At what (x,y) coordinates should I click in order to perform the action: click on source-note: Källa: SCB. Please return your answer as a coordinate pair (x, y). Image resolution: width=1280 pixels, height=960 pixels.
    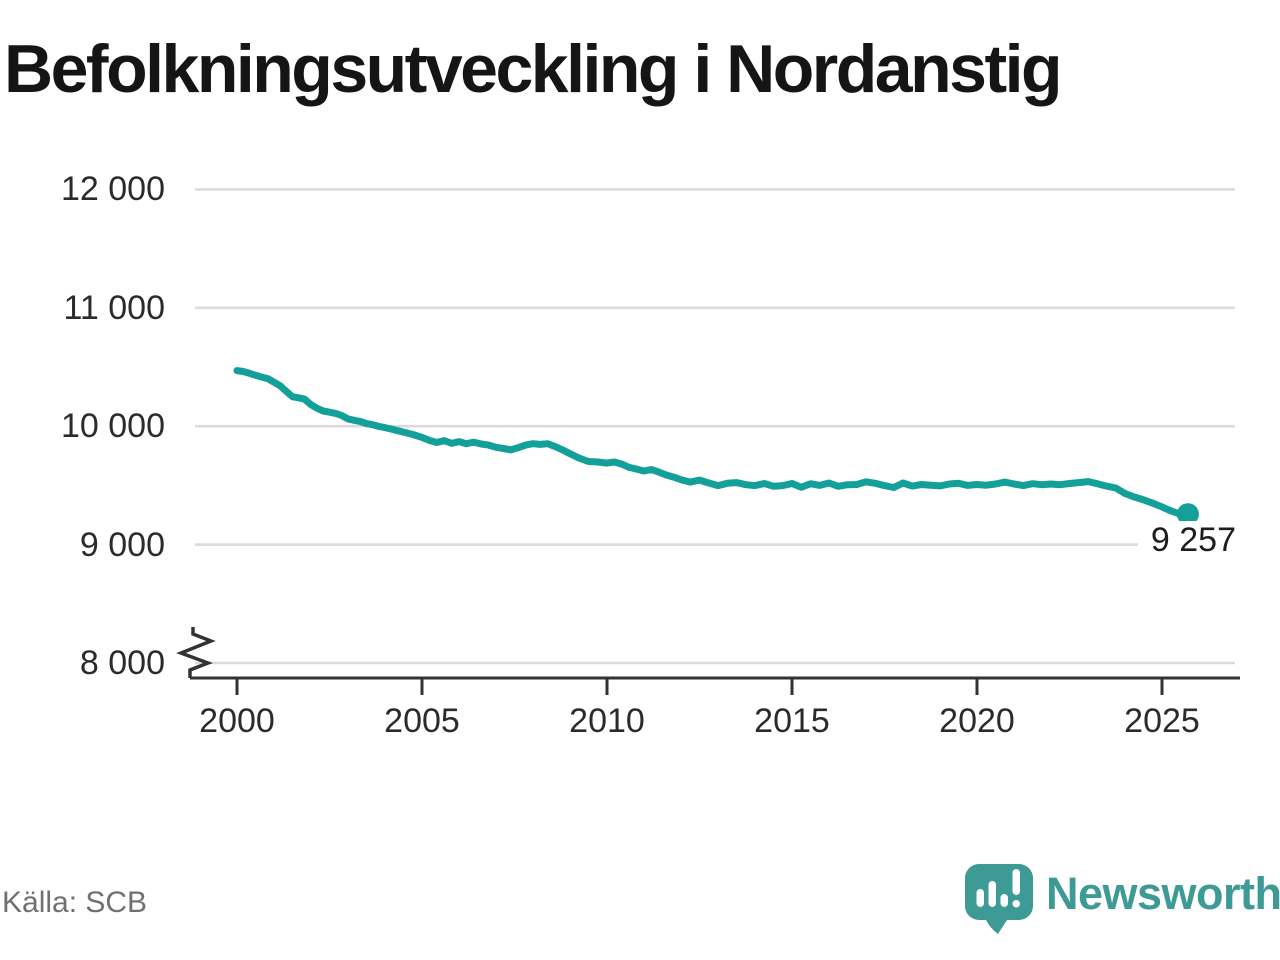
    Looking at the image, I should click on (75, 902).